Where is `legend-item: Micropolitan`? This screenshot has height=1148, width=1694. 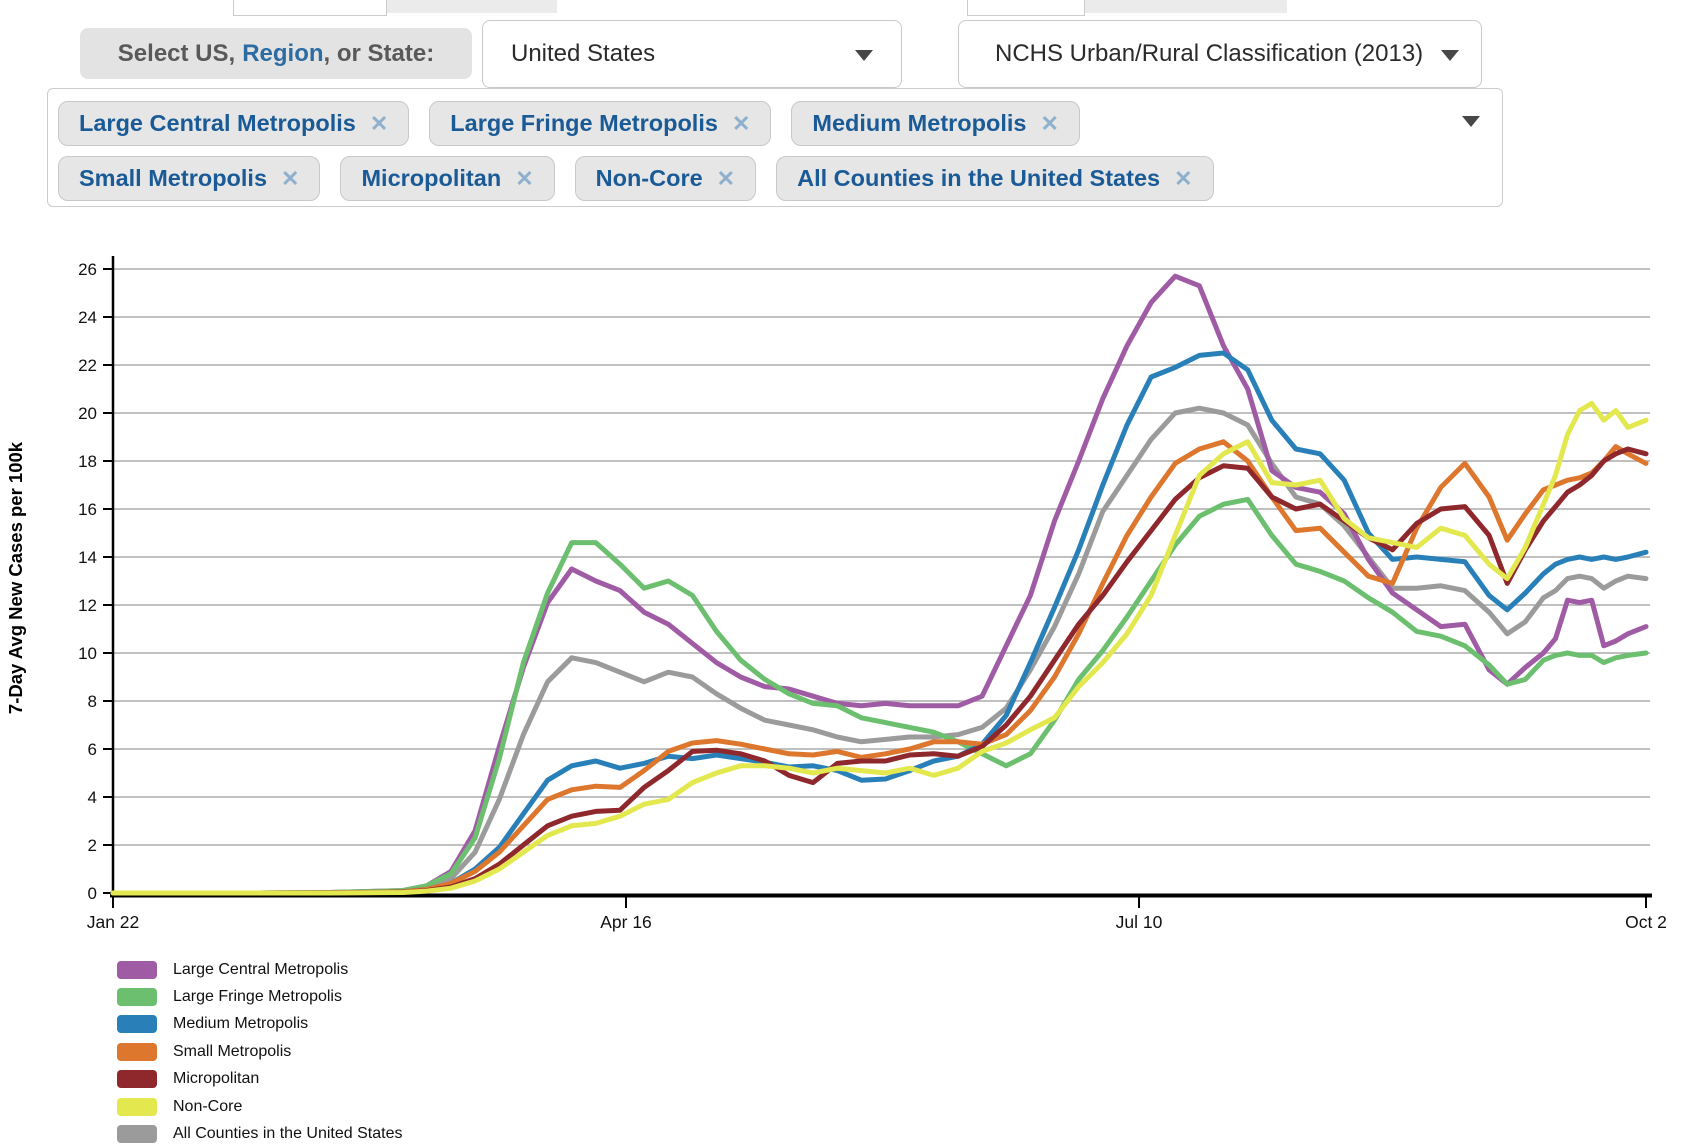 legend-item: Micropolitan is located at coordinates (259, 1079).